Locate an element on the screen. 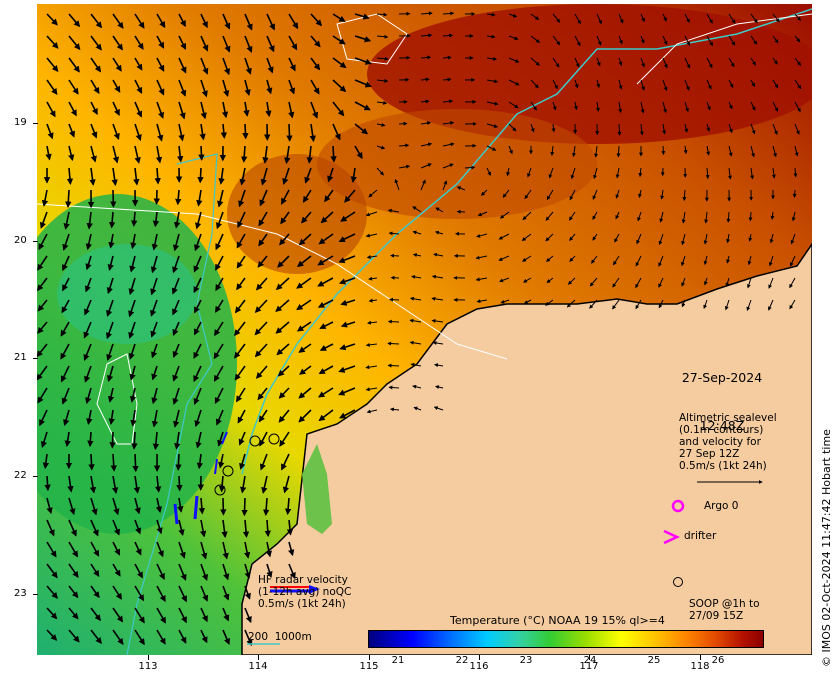  hf-radar-arrow is located at coordinates (216, 466).